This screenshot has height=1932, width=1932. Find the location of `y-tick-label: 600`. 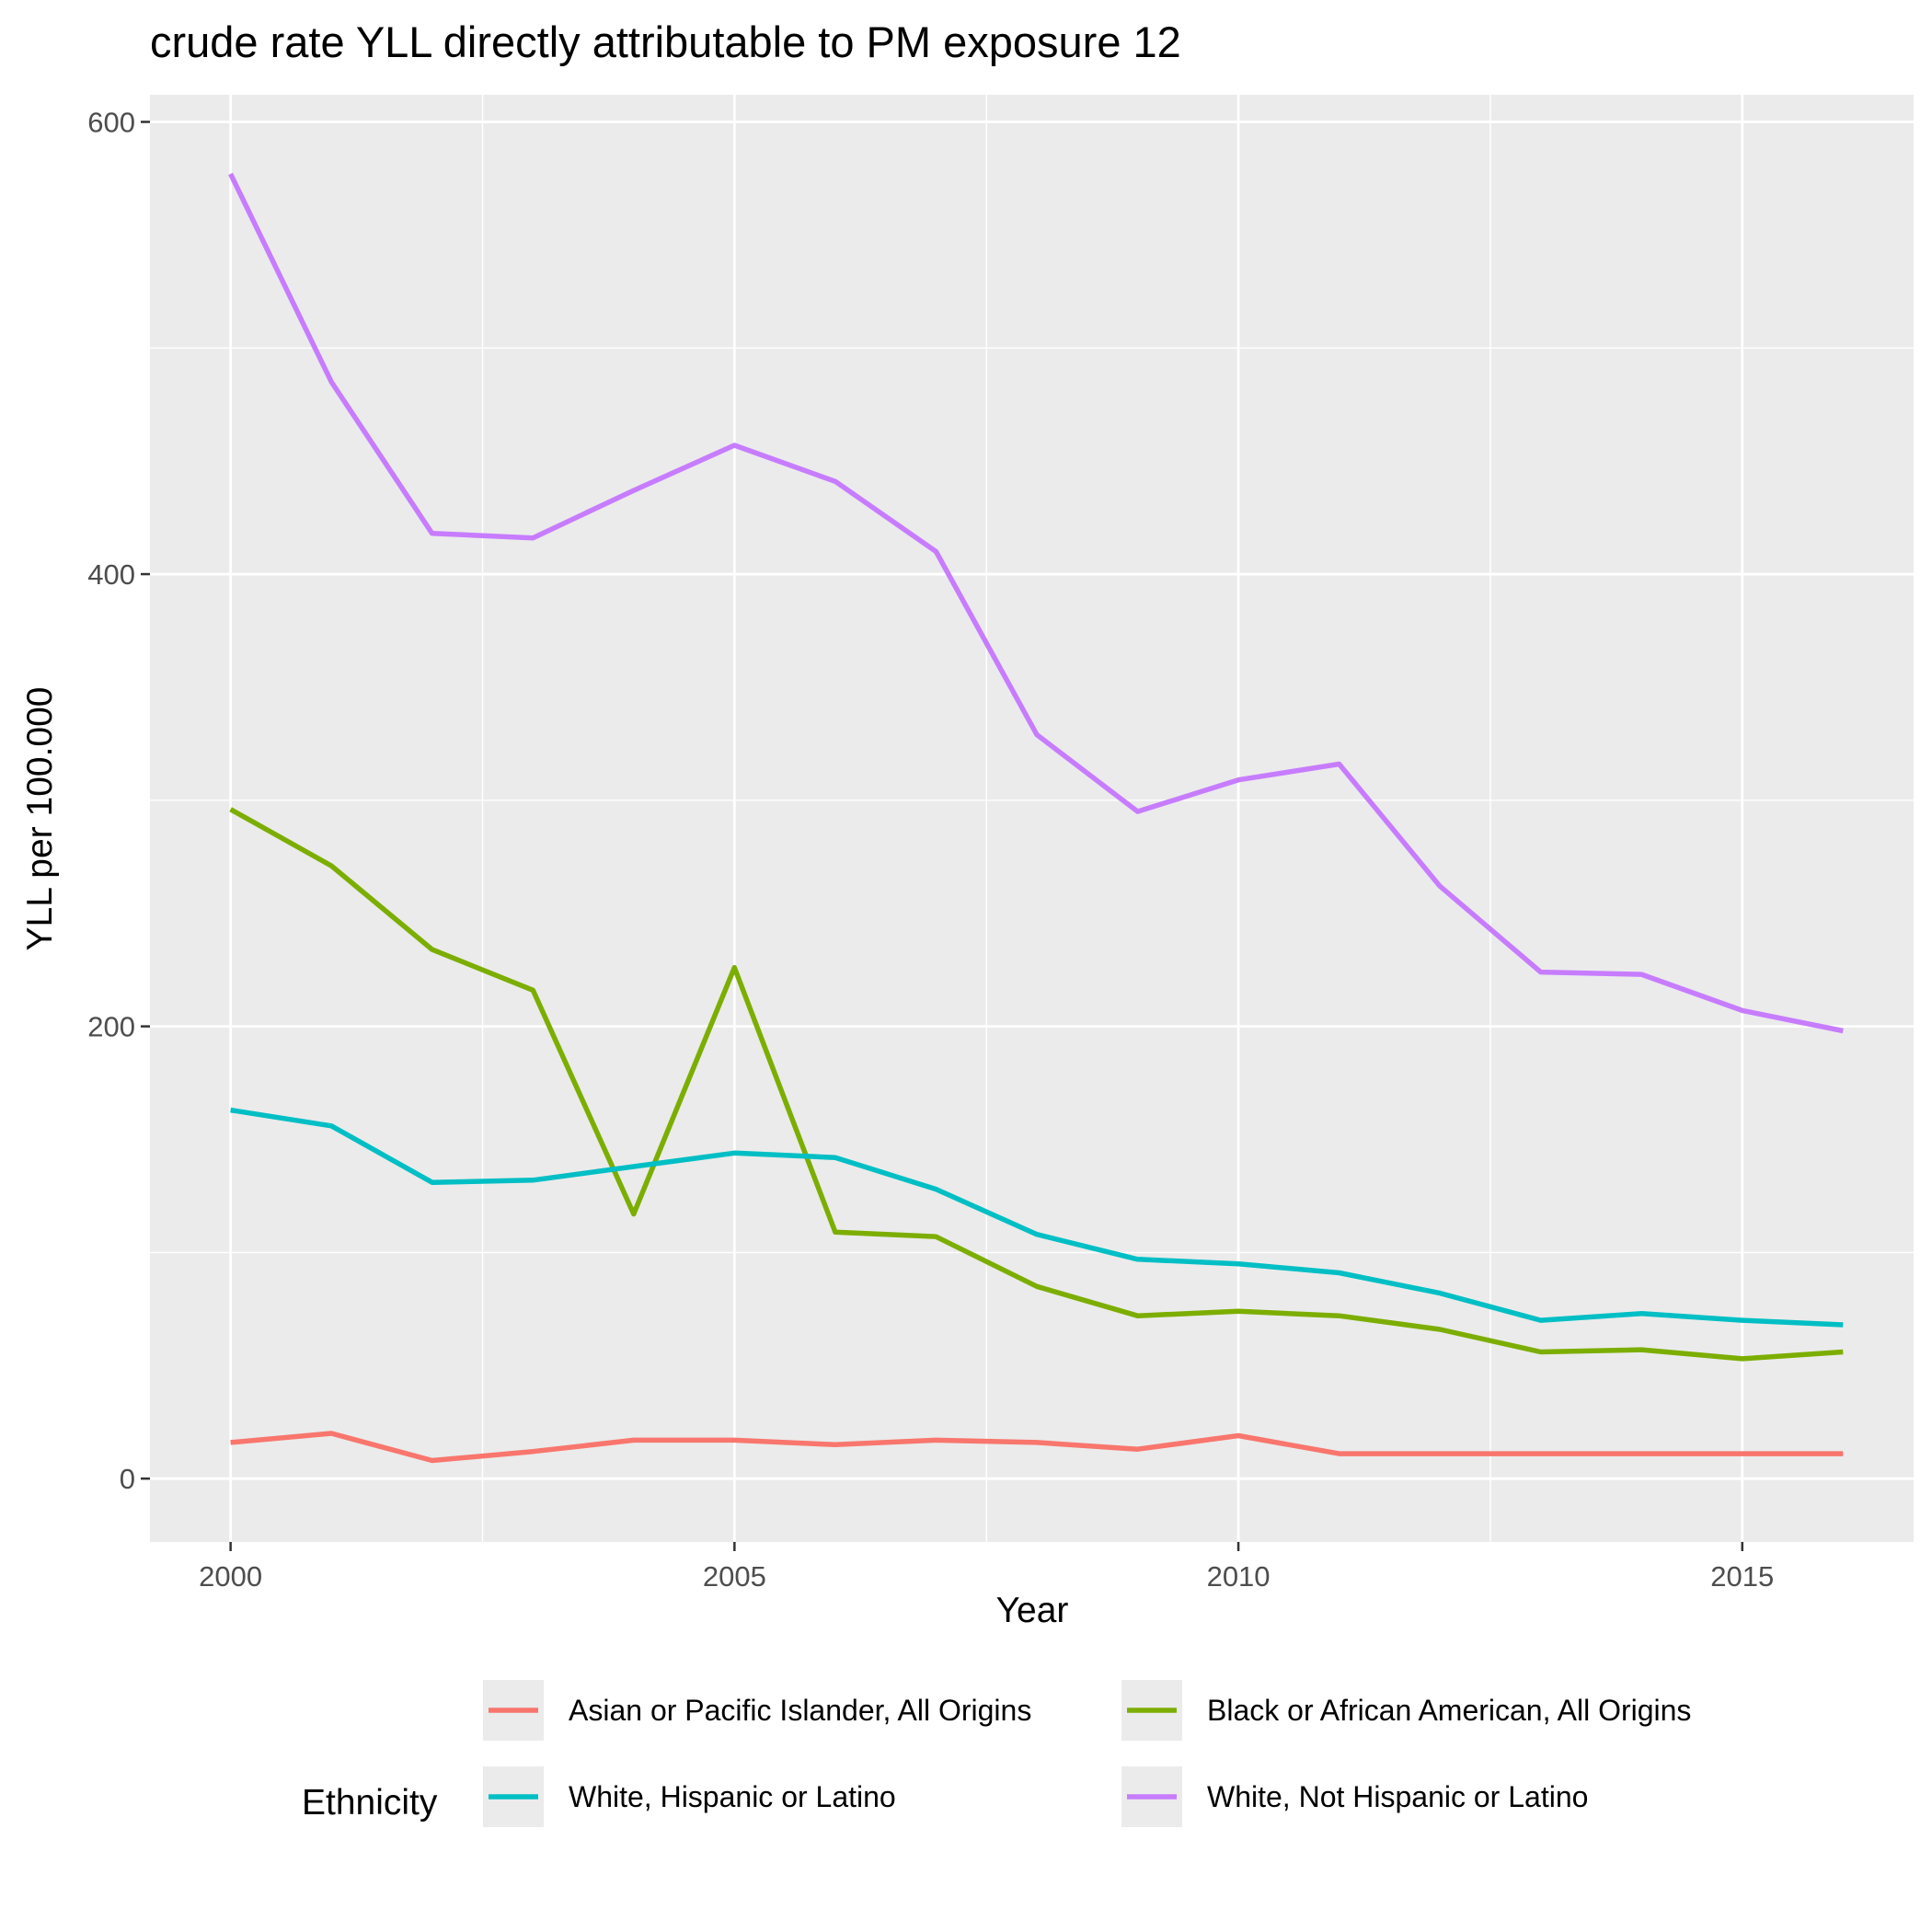

y-tick-label: 600 is located at coordinates (111, 122).